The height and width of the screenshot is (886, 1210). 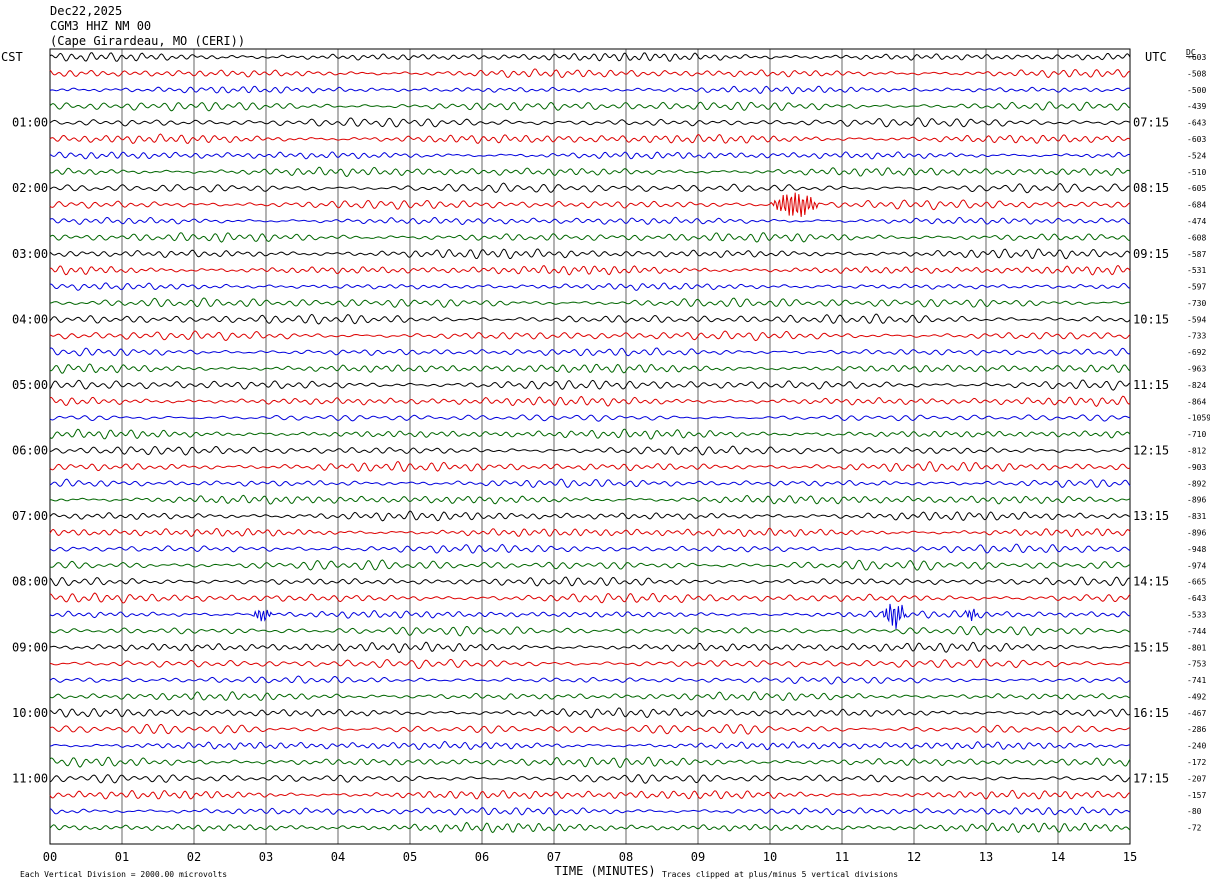 I want to click on cst-hour-label: 04:00, so click(x=30, y=319).